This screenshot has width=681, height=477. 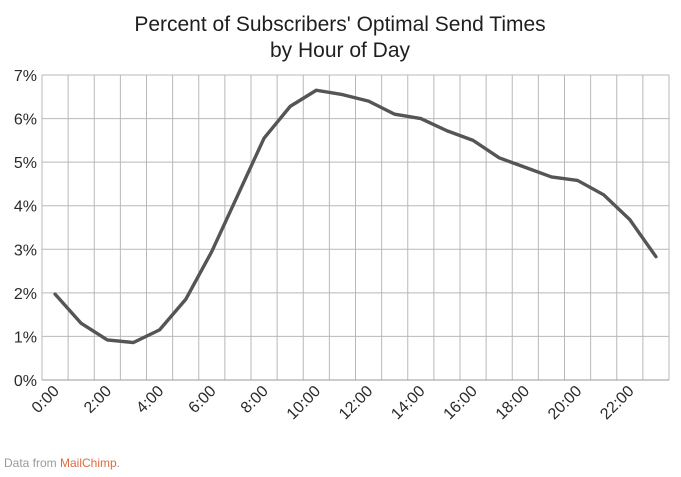 I want to click on x-tick-label: 6:00, so click(x=203, y=400).